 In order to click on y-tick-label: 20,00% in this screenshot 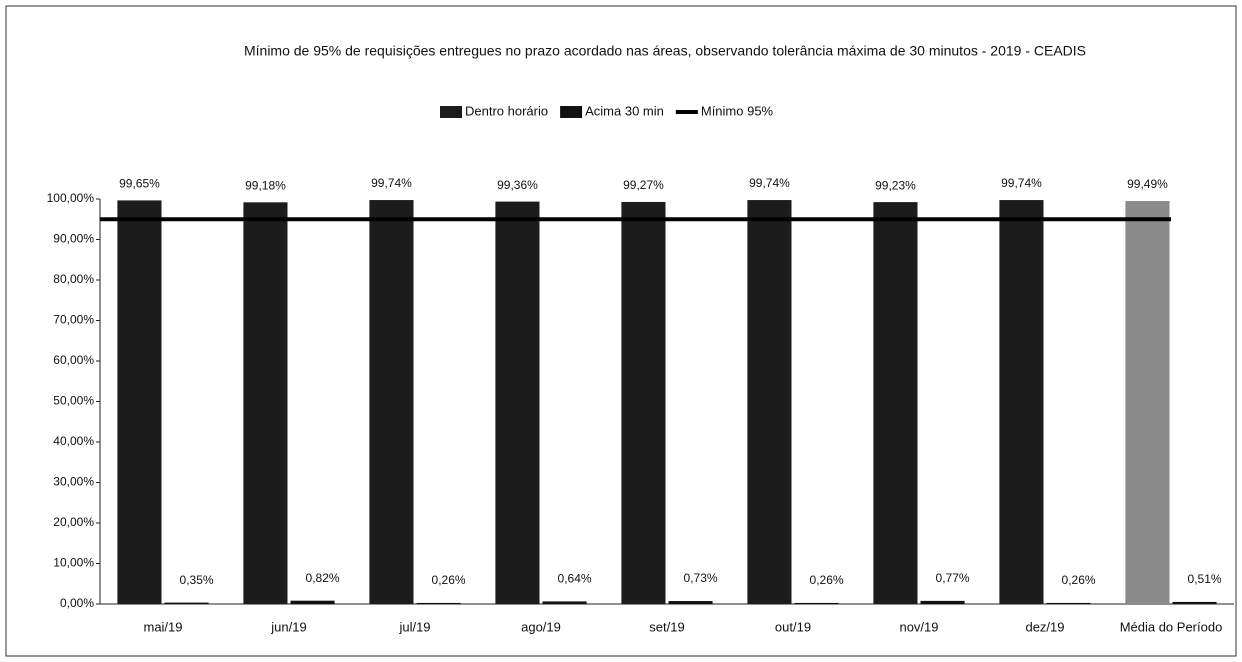, I will do `click(73, 522)`.